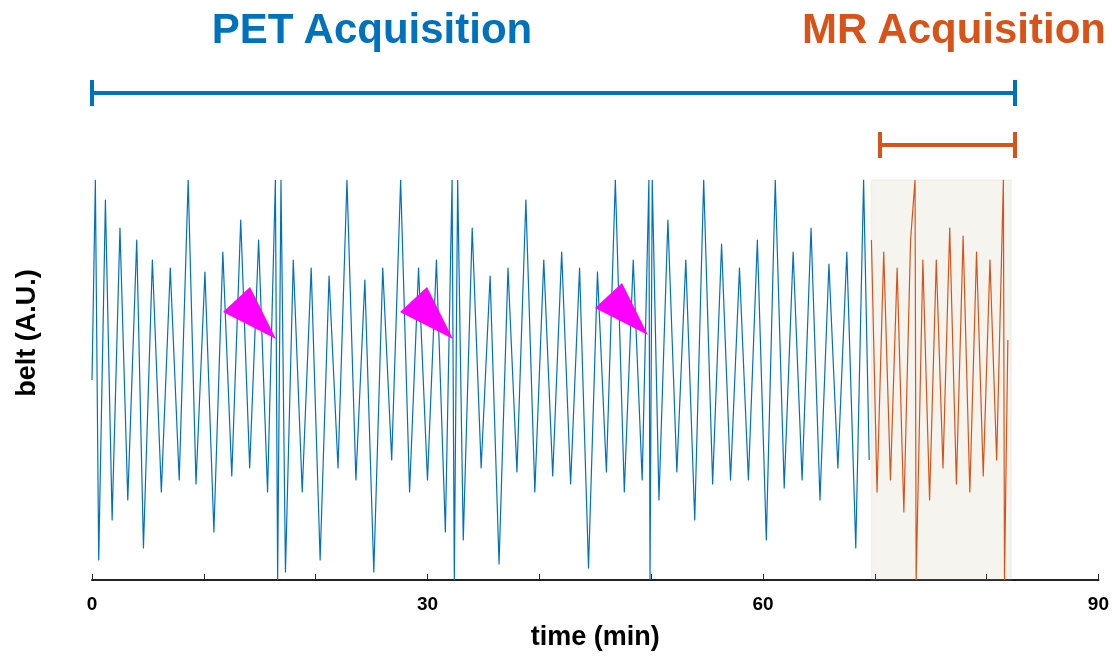 This screenshot has width=1112, height=666. What do you see at coordinates (427, 603) in the screenshot?
I see `x-tick-label: 30` at bounding box center [427, 603].